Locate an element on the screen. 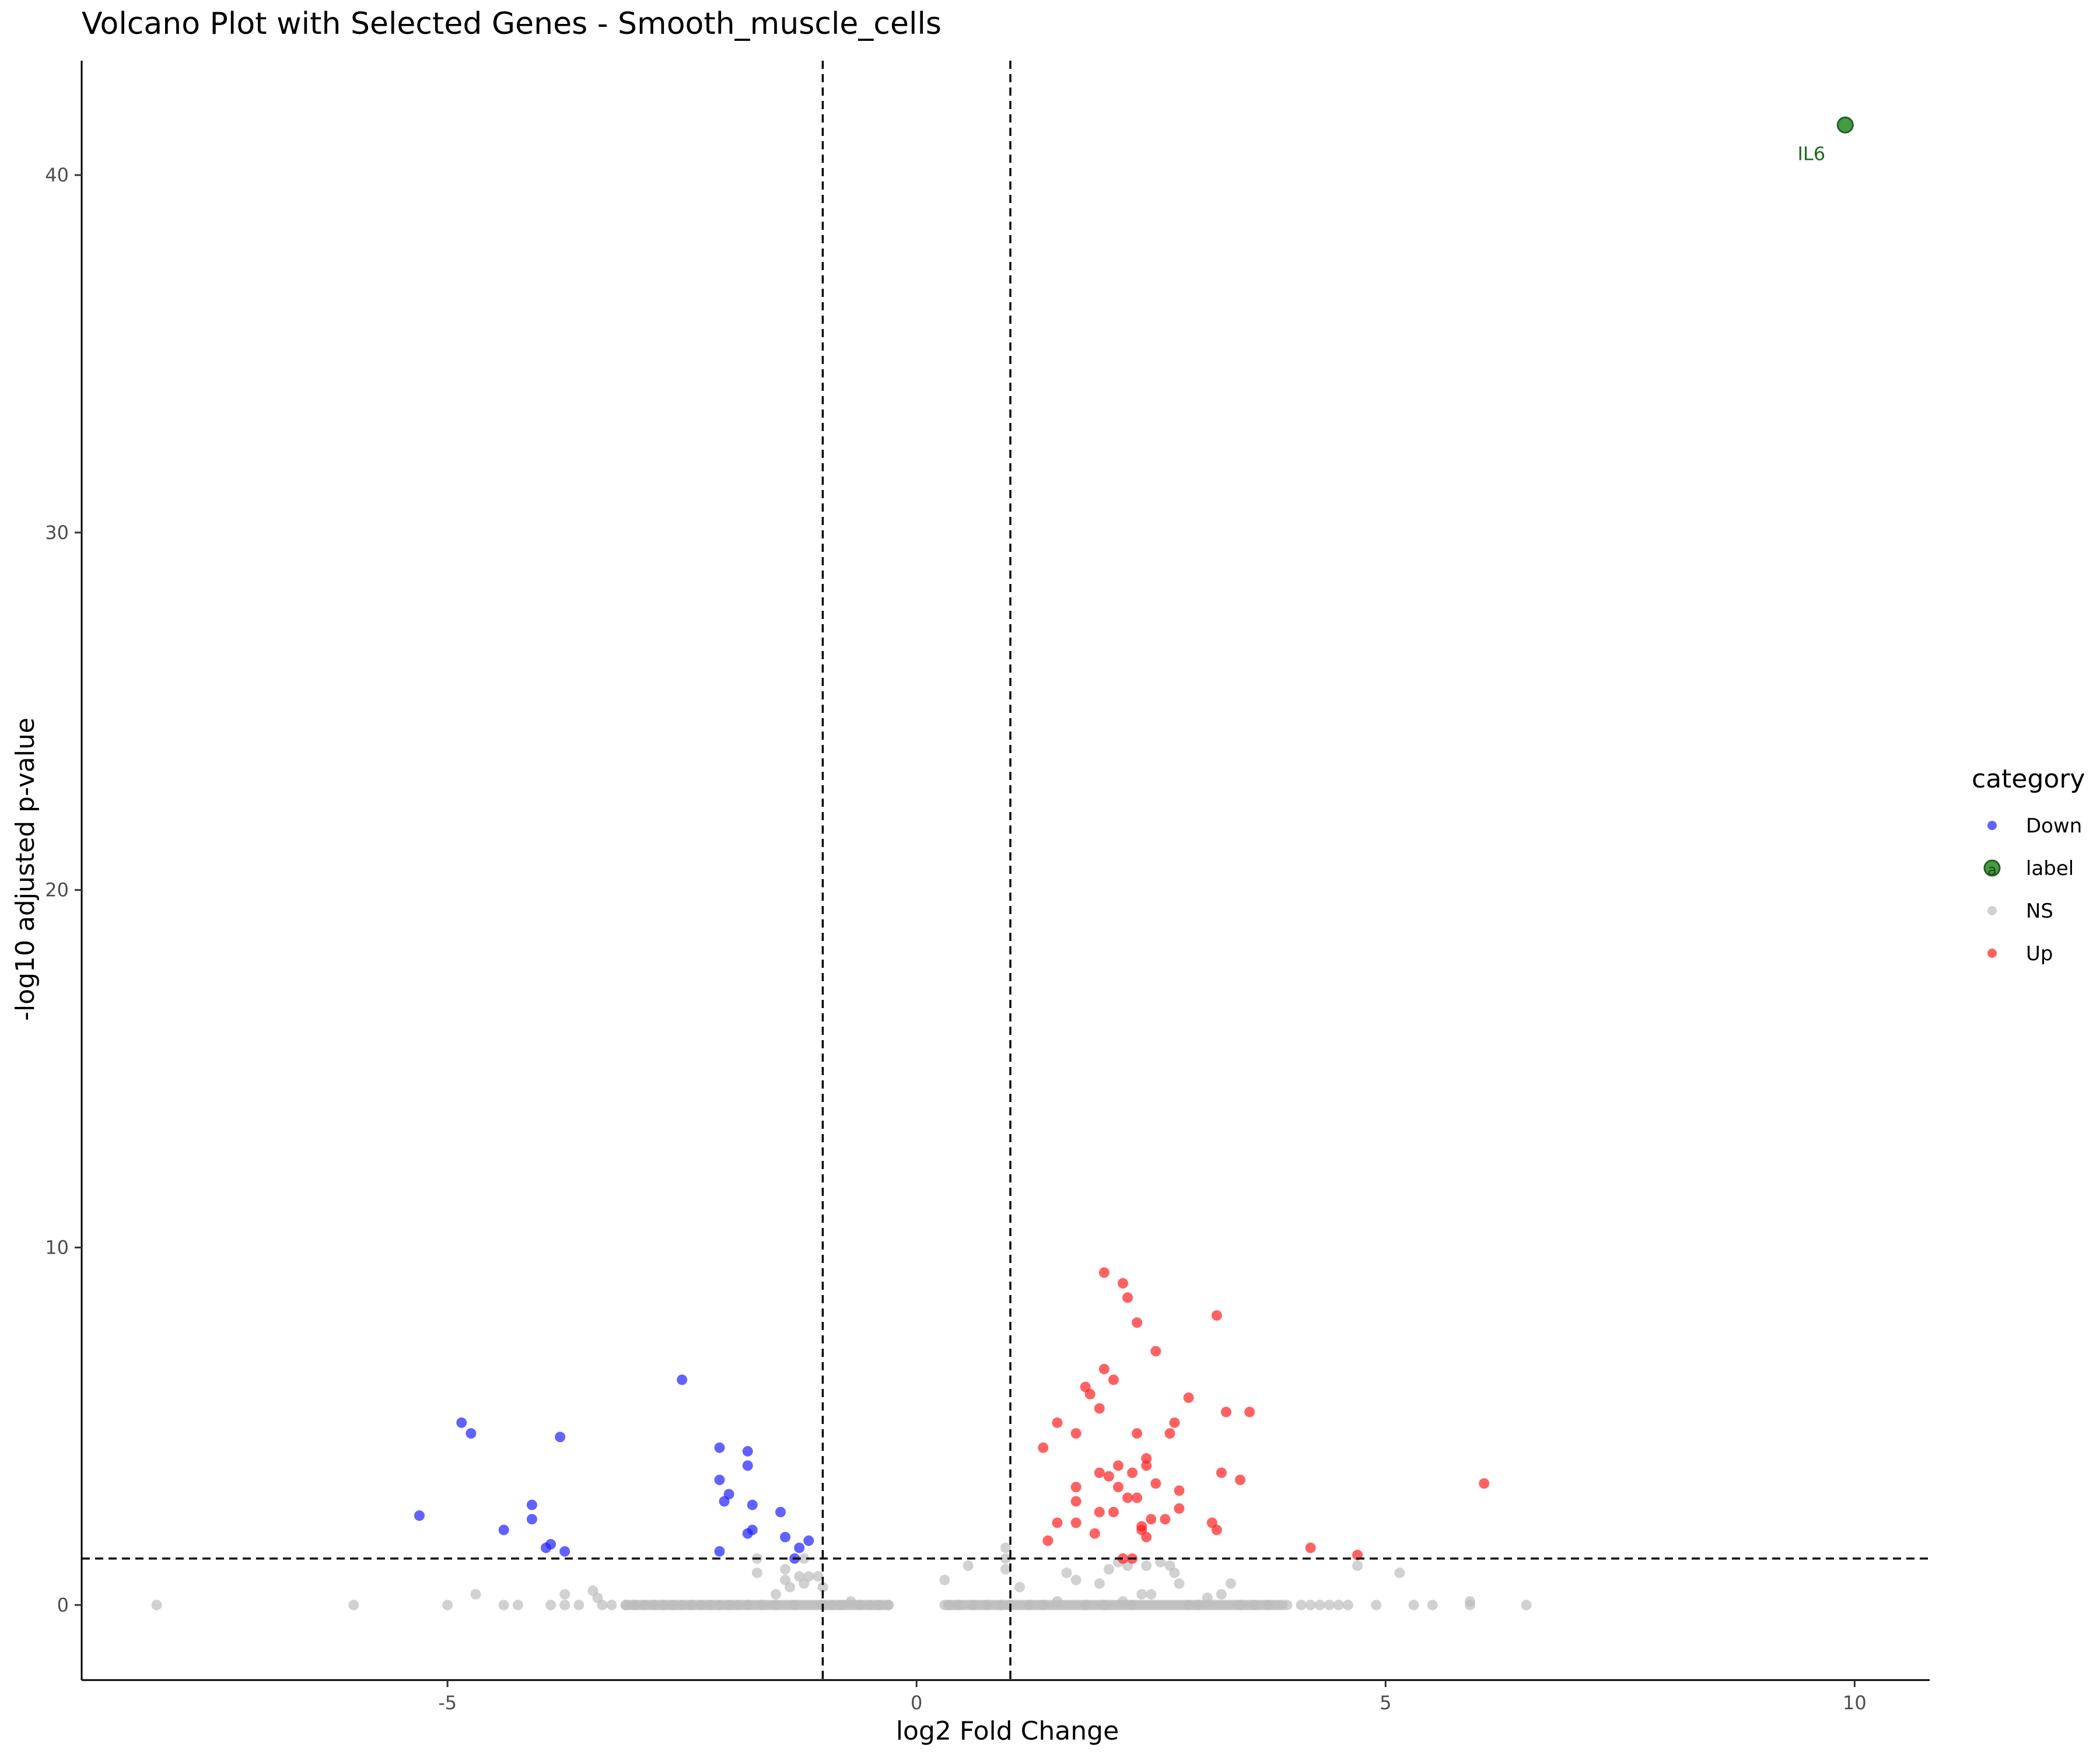  legend-key-label is located at coordinates (1992, 868).